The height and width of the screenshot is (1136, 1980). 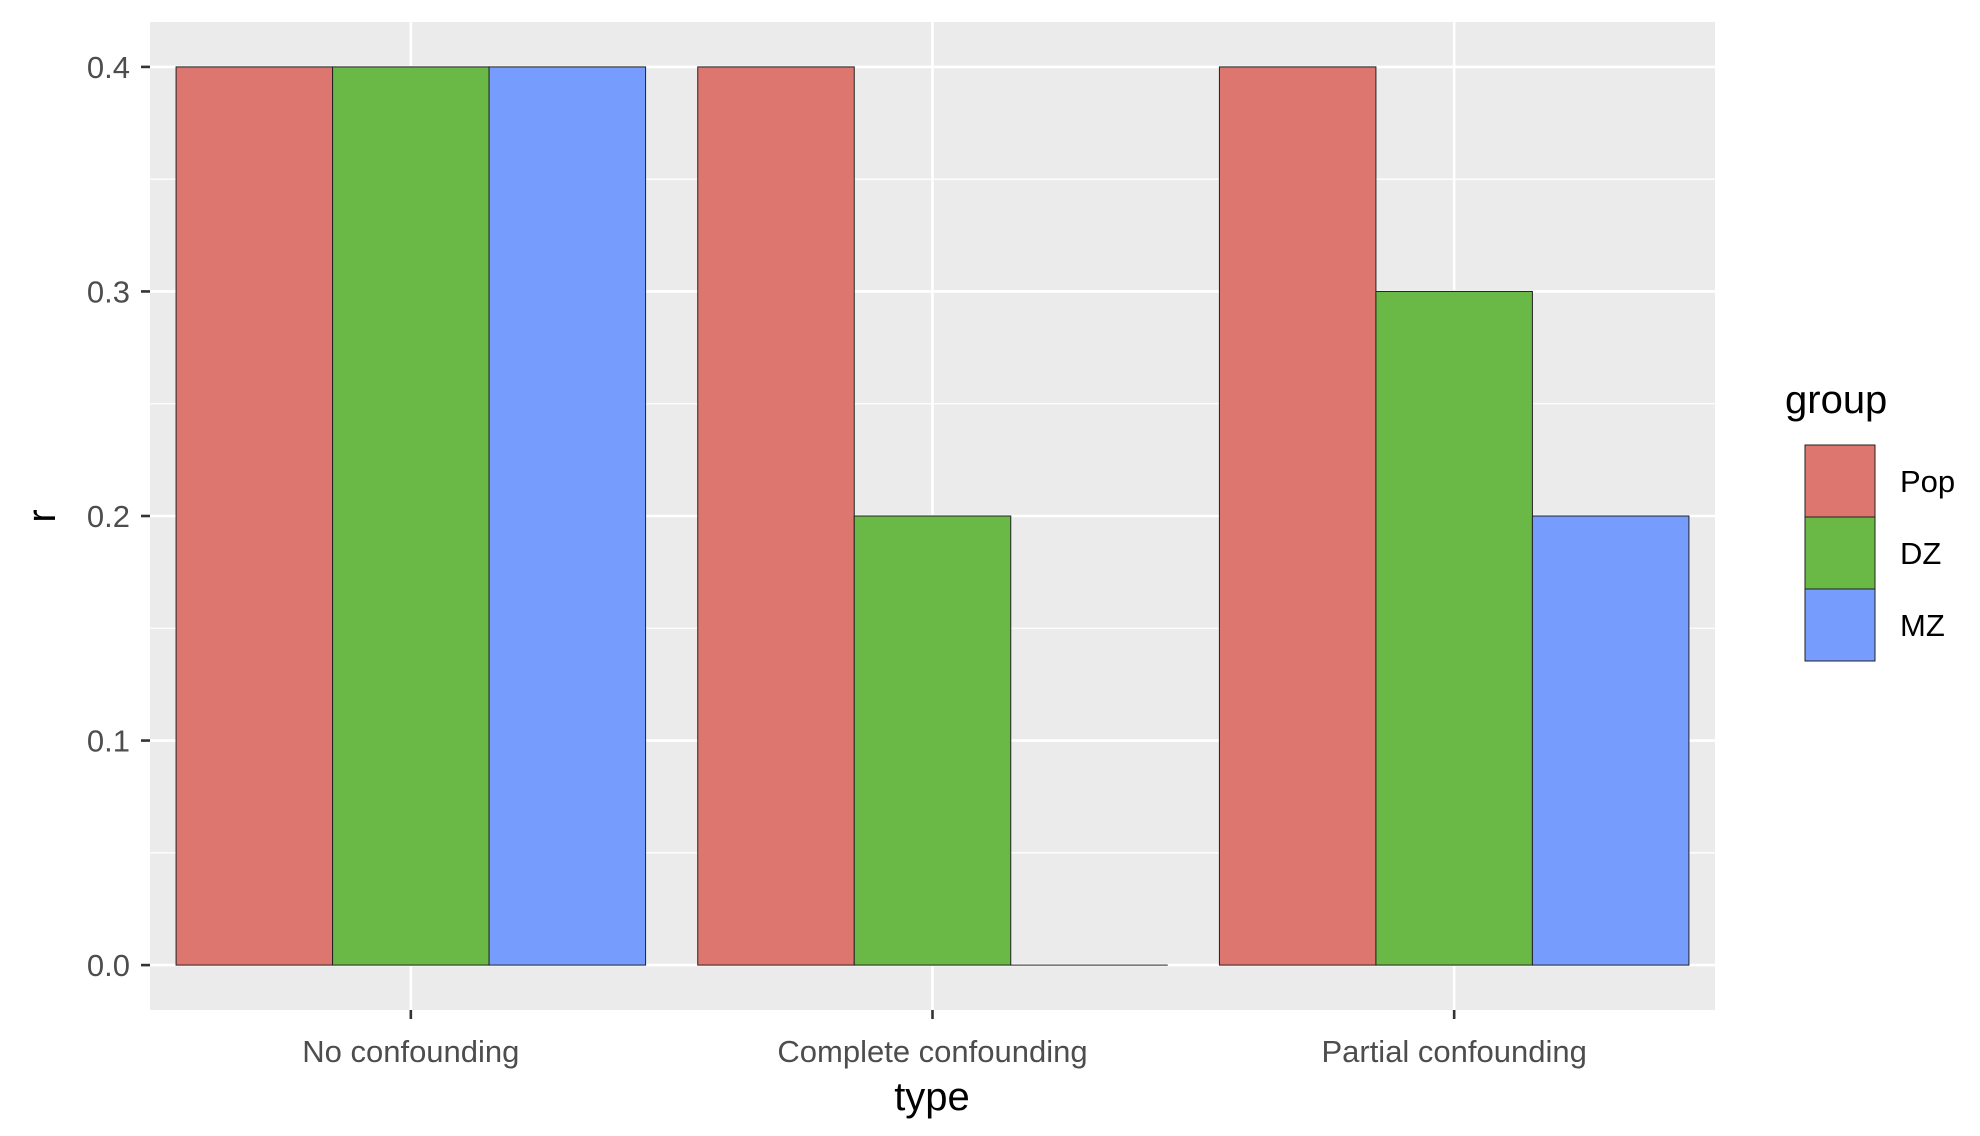 What do you see at coordinates (108, 516) in the screenshot?
I see `y-tick-label: 0.2` at bounding box center [108, 516].